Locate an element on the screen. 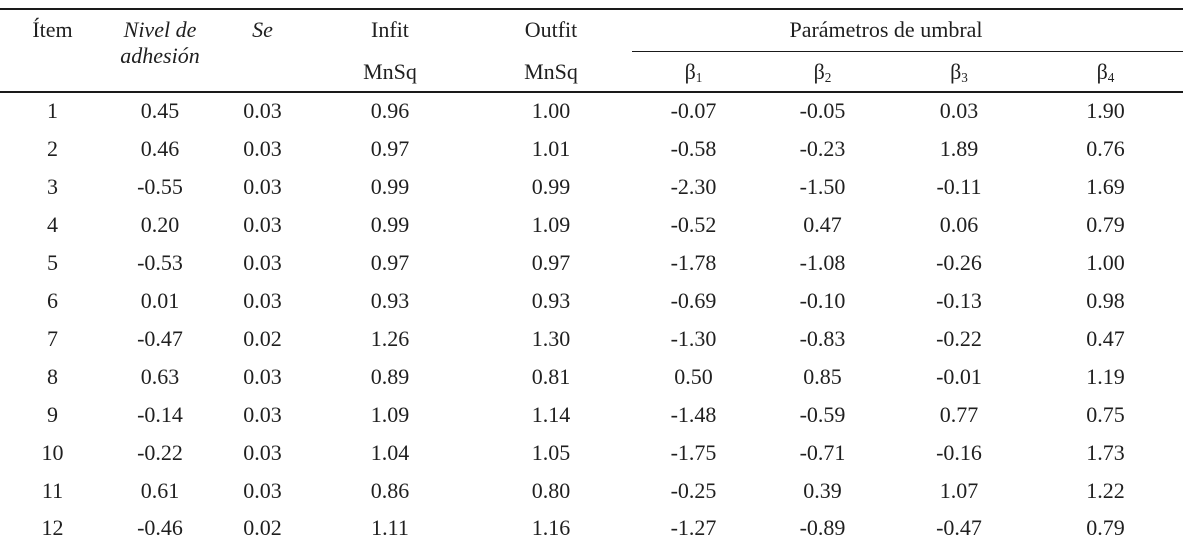 The height and width of the screenshot is (544, 1183). table-row: 1 0.45 0.03 0.96 1.00 -0.07 -0.05 0.03 1.90 is located at coordinates (591, 111).